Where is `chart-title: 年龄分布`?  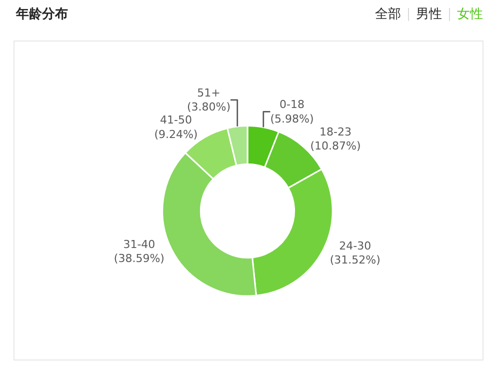 chart-title: 年龄分布 is located at coordinates (41, 14).